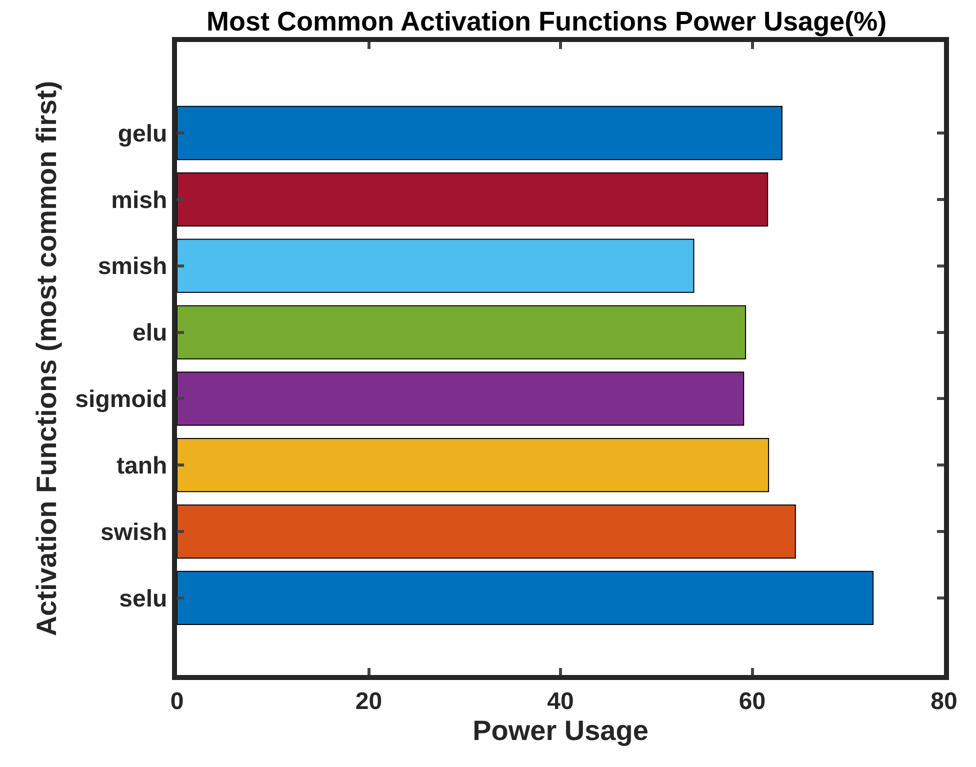  Describe the element at coordinates (944, 701) in the screenshot. I see `x-tick-label: 80` at that location.